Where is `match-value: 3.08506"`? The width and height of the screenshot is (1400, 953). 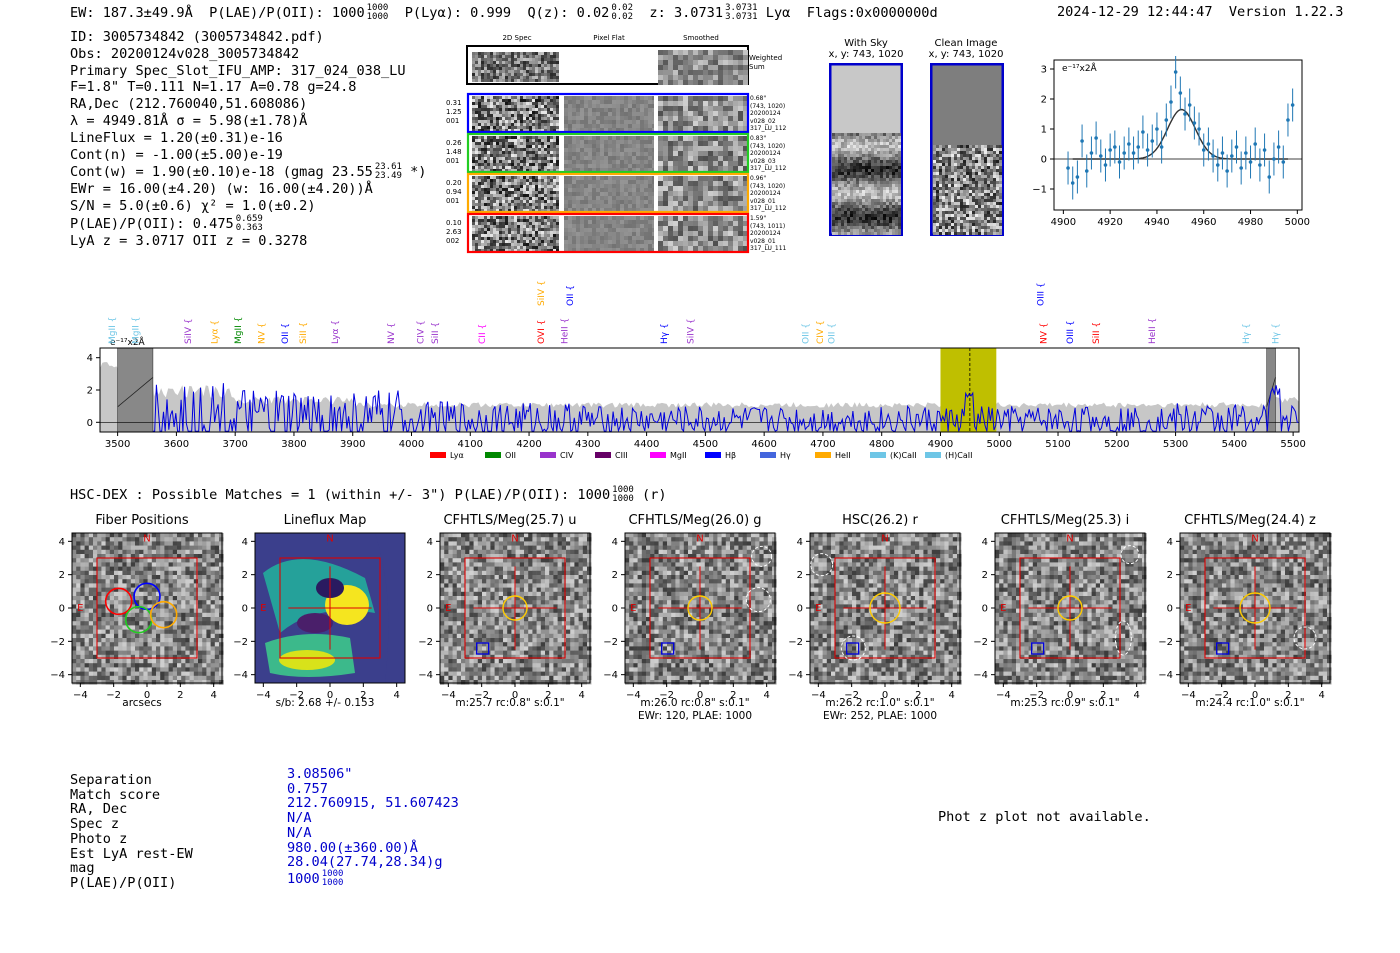 match-value: 3.08506" is located at coordinates (320, 774).